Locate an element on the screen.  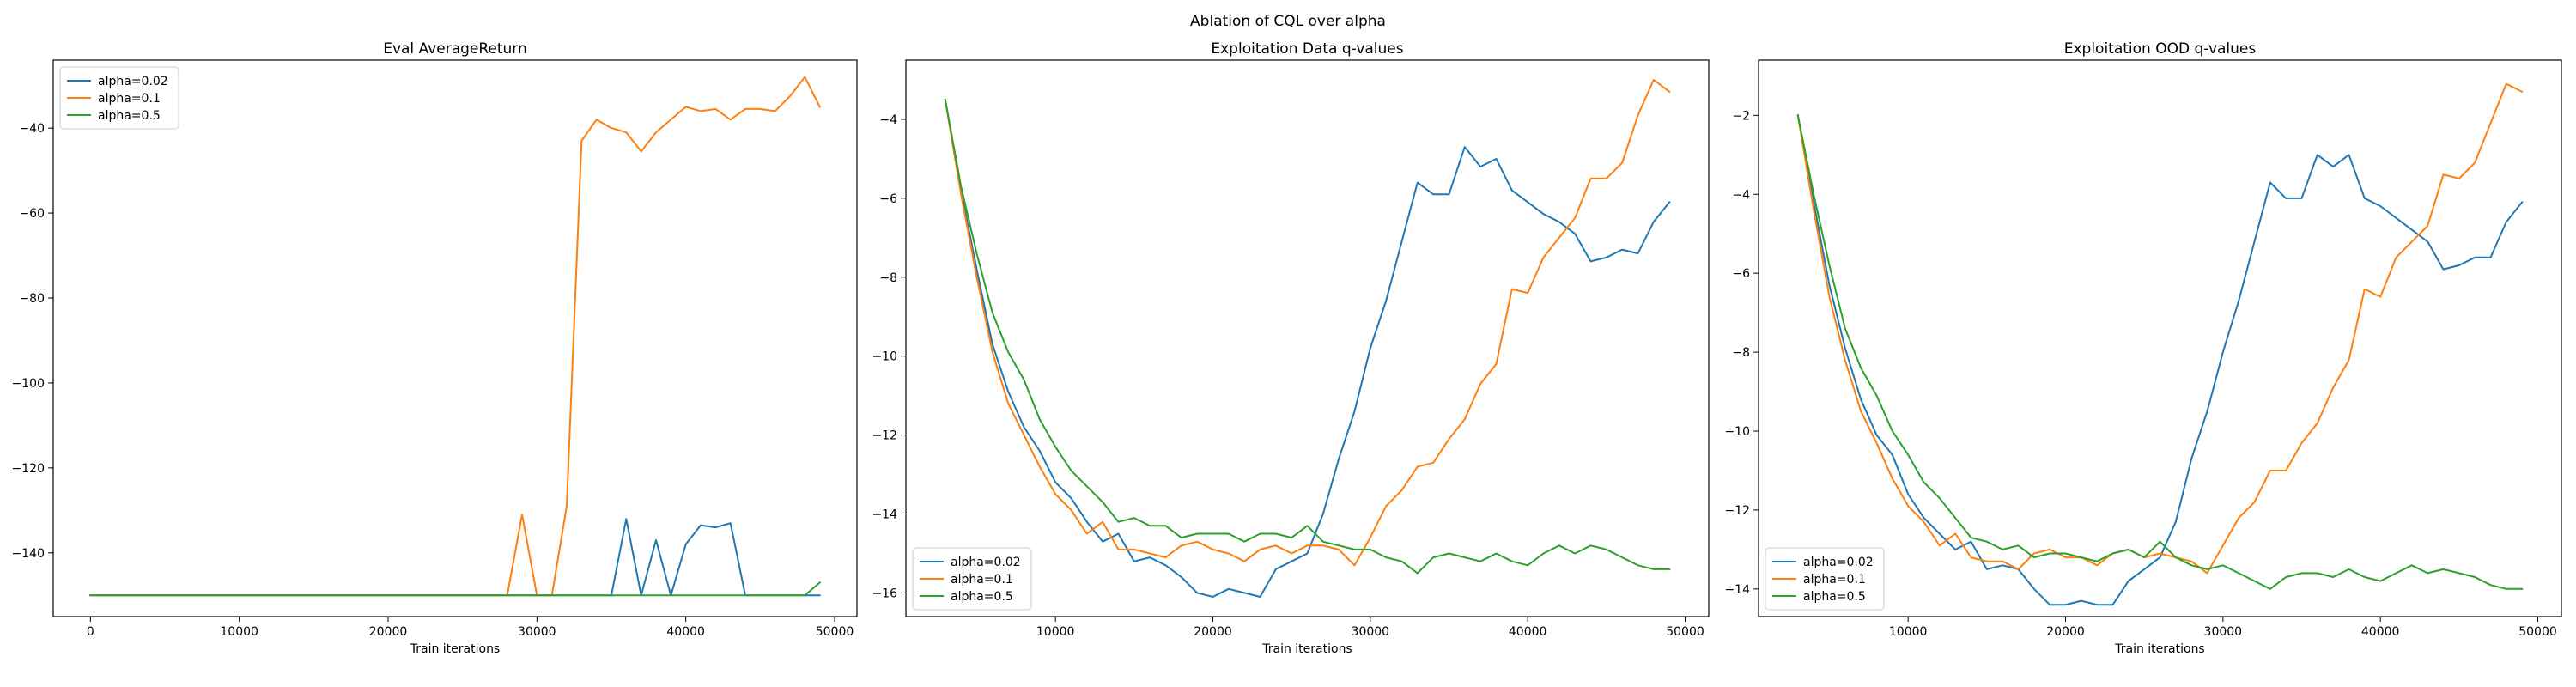
x-tick-label: 0 is located at coordinates (90, 632).